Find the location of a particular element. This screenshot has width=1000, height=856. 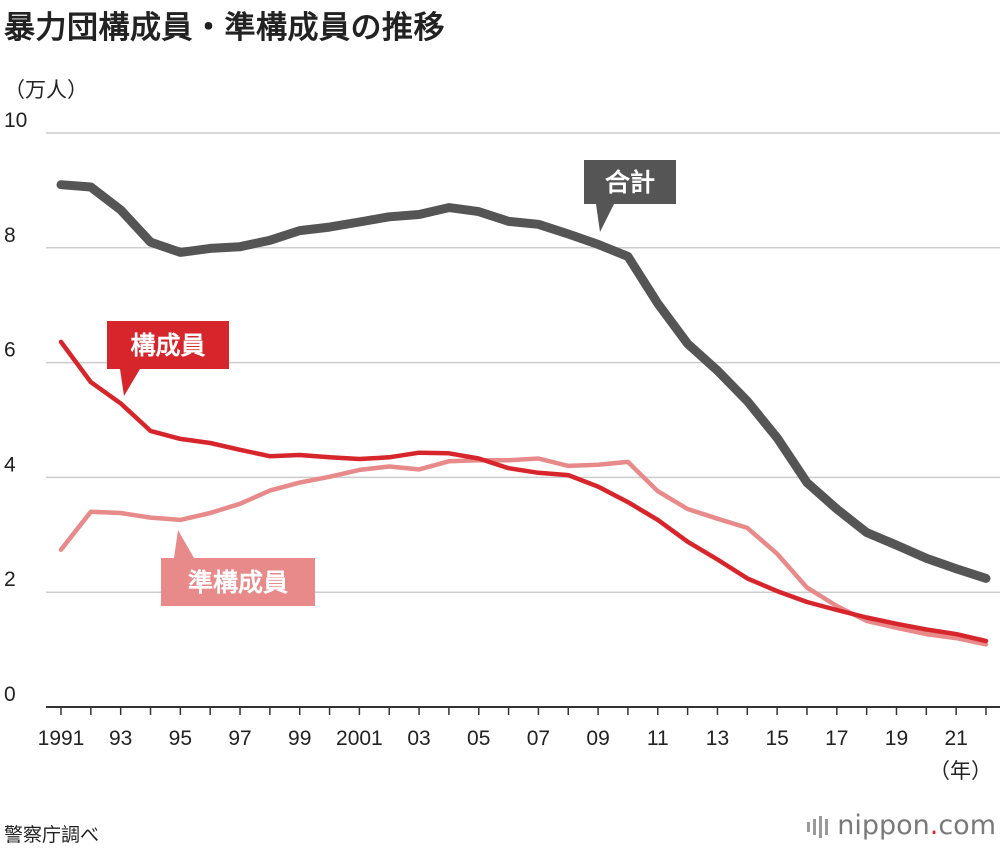

callout-quasi-box is located at coordinates (238, 582).